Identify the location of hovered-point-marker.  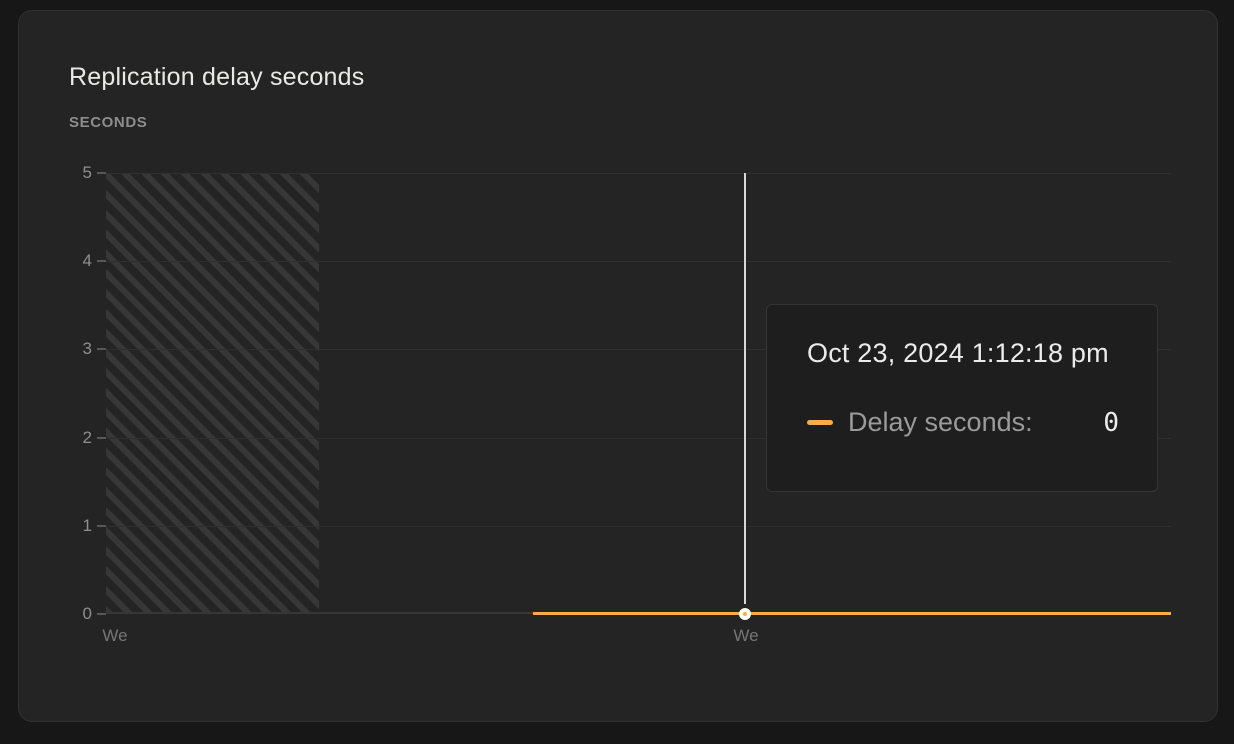
(745, 613).